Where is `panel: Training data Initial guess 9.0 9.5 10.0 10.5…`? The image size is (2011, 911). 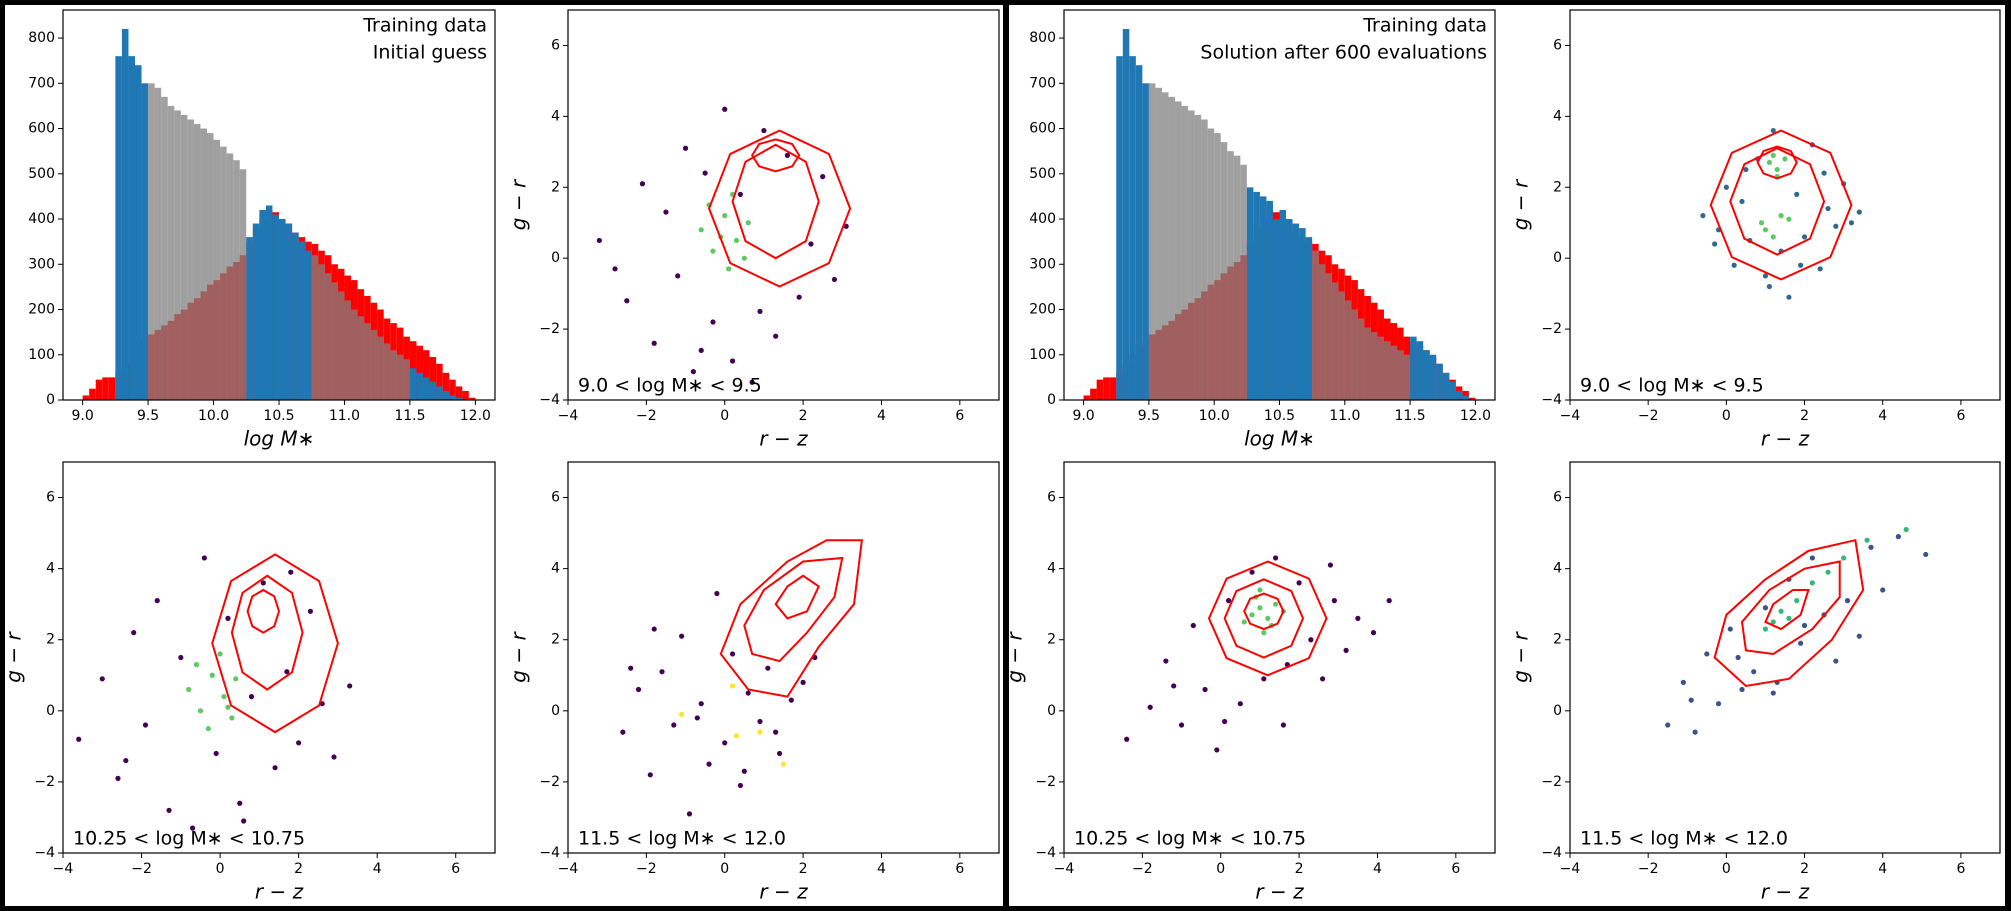 panel: Training data Initial guess 9.0 9.5 10.0 10.5… is located at coordinates (262, 230).